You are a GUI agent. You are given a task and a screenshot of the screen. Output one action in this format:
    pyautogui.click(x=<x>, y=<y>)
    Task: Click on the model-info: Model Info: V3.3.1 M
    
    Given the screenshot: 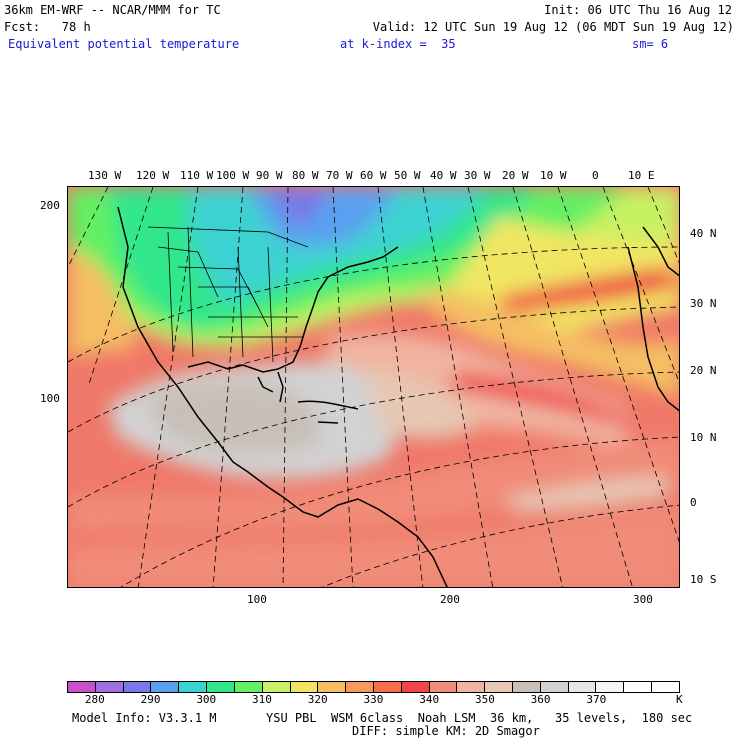 What is the action you would take?
    pyautogui.click(x=144, y=718)
    